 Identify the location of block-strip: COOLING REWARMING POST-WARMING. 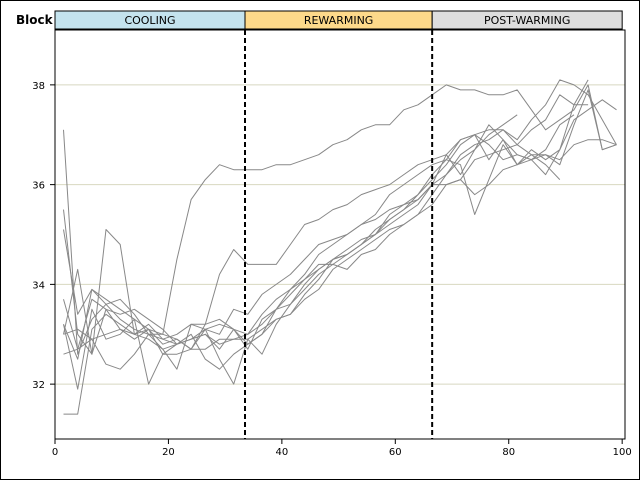
(338, 20).